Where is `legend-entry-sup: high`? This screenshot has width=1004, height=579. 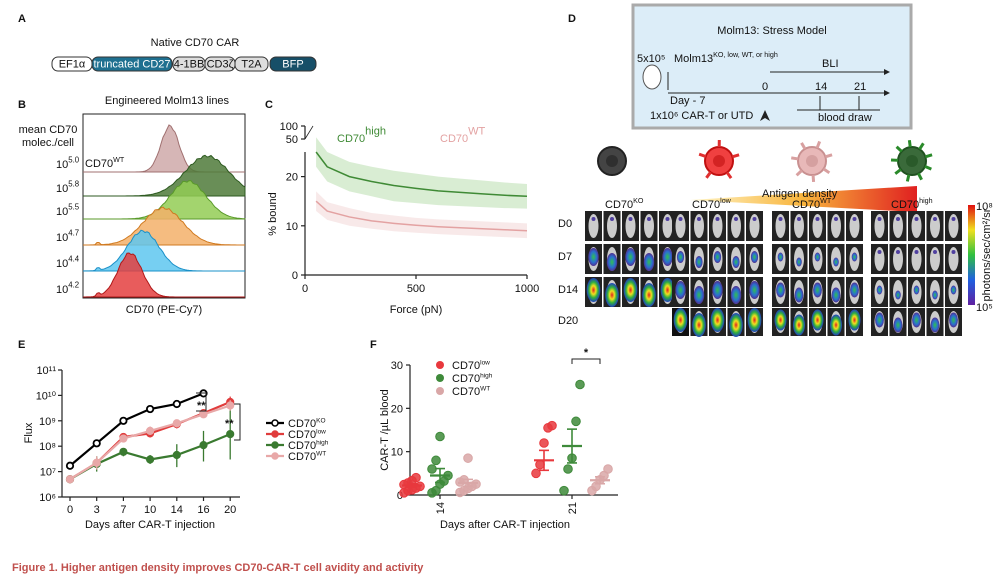 legend-entry-sup: high is located at coordinates (375, 131).